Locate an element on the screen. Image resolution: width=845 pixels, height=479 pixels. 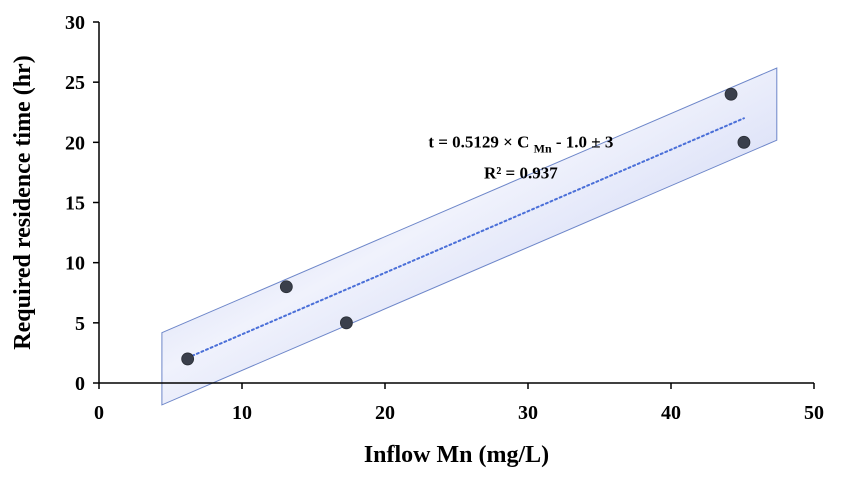
y-tick-label: 20 is located at coordinates (75, 143).